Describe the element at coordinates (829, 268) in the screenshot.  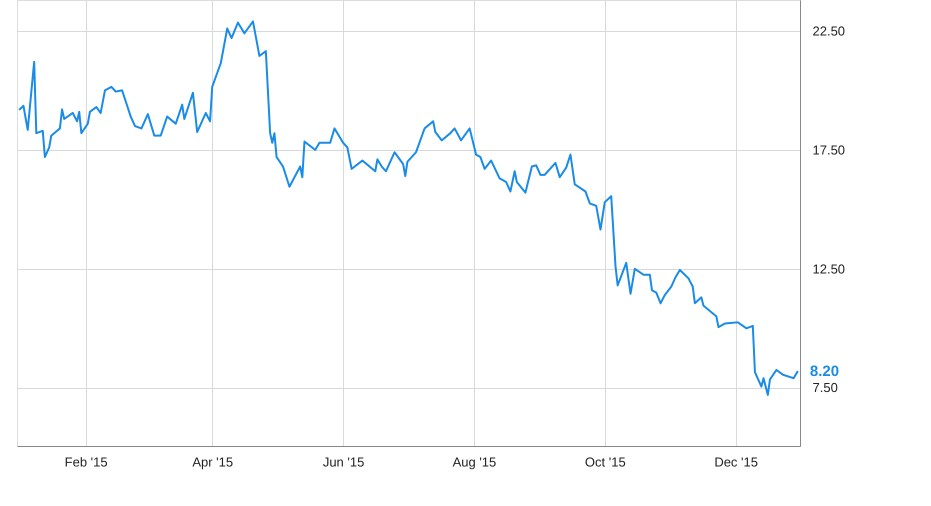
I see `y-tick-label: 12.50` at that location.